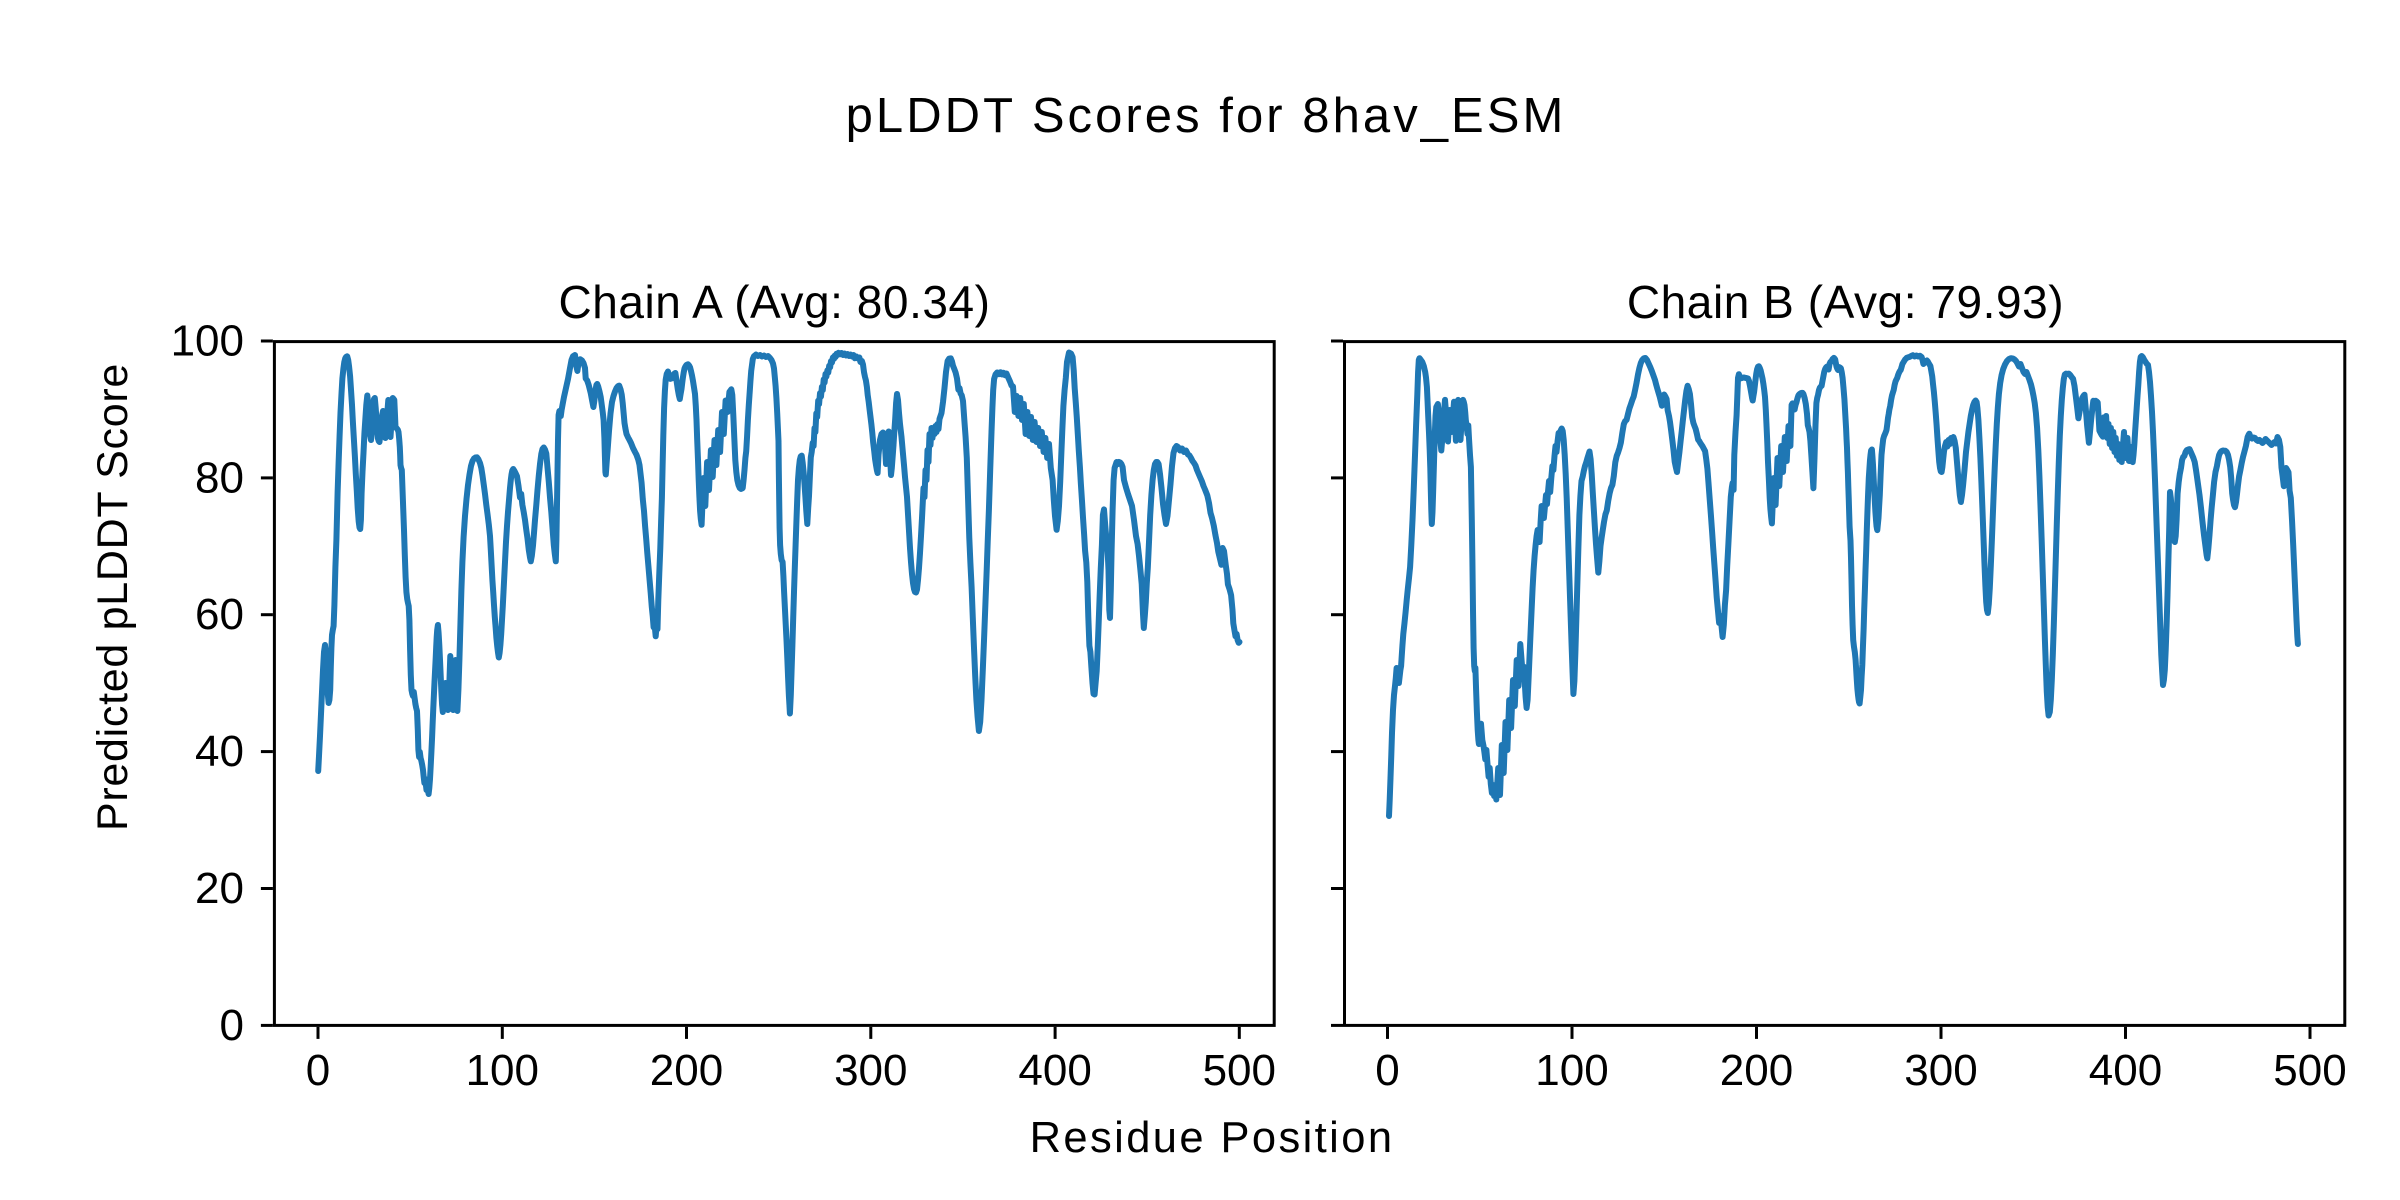  What do you see at coordinates (219, 614) in the screenshot?
I see `svg-text: 60` at bounding box center [219, 614].